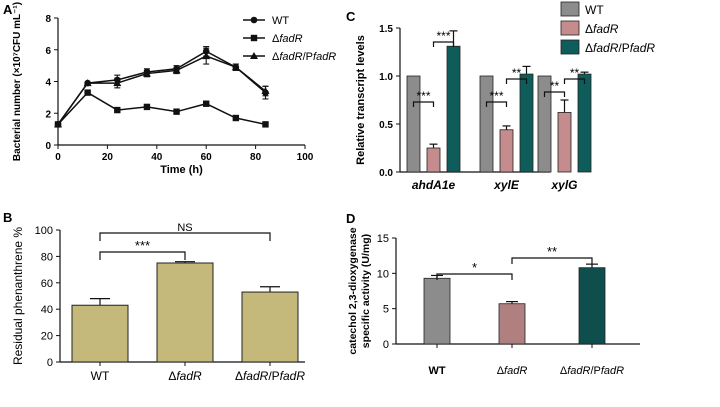  What do you see at coordinates (58, 157) in the screenshot?
I see `x-tick-label: 0` at bounding box center [58, 157].